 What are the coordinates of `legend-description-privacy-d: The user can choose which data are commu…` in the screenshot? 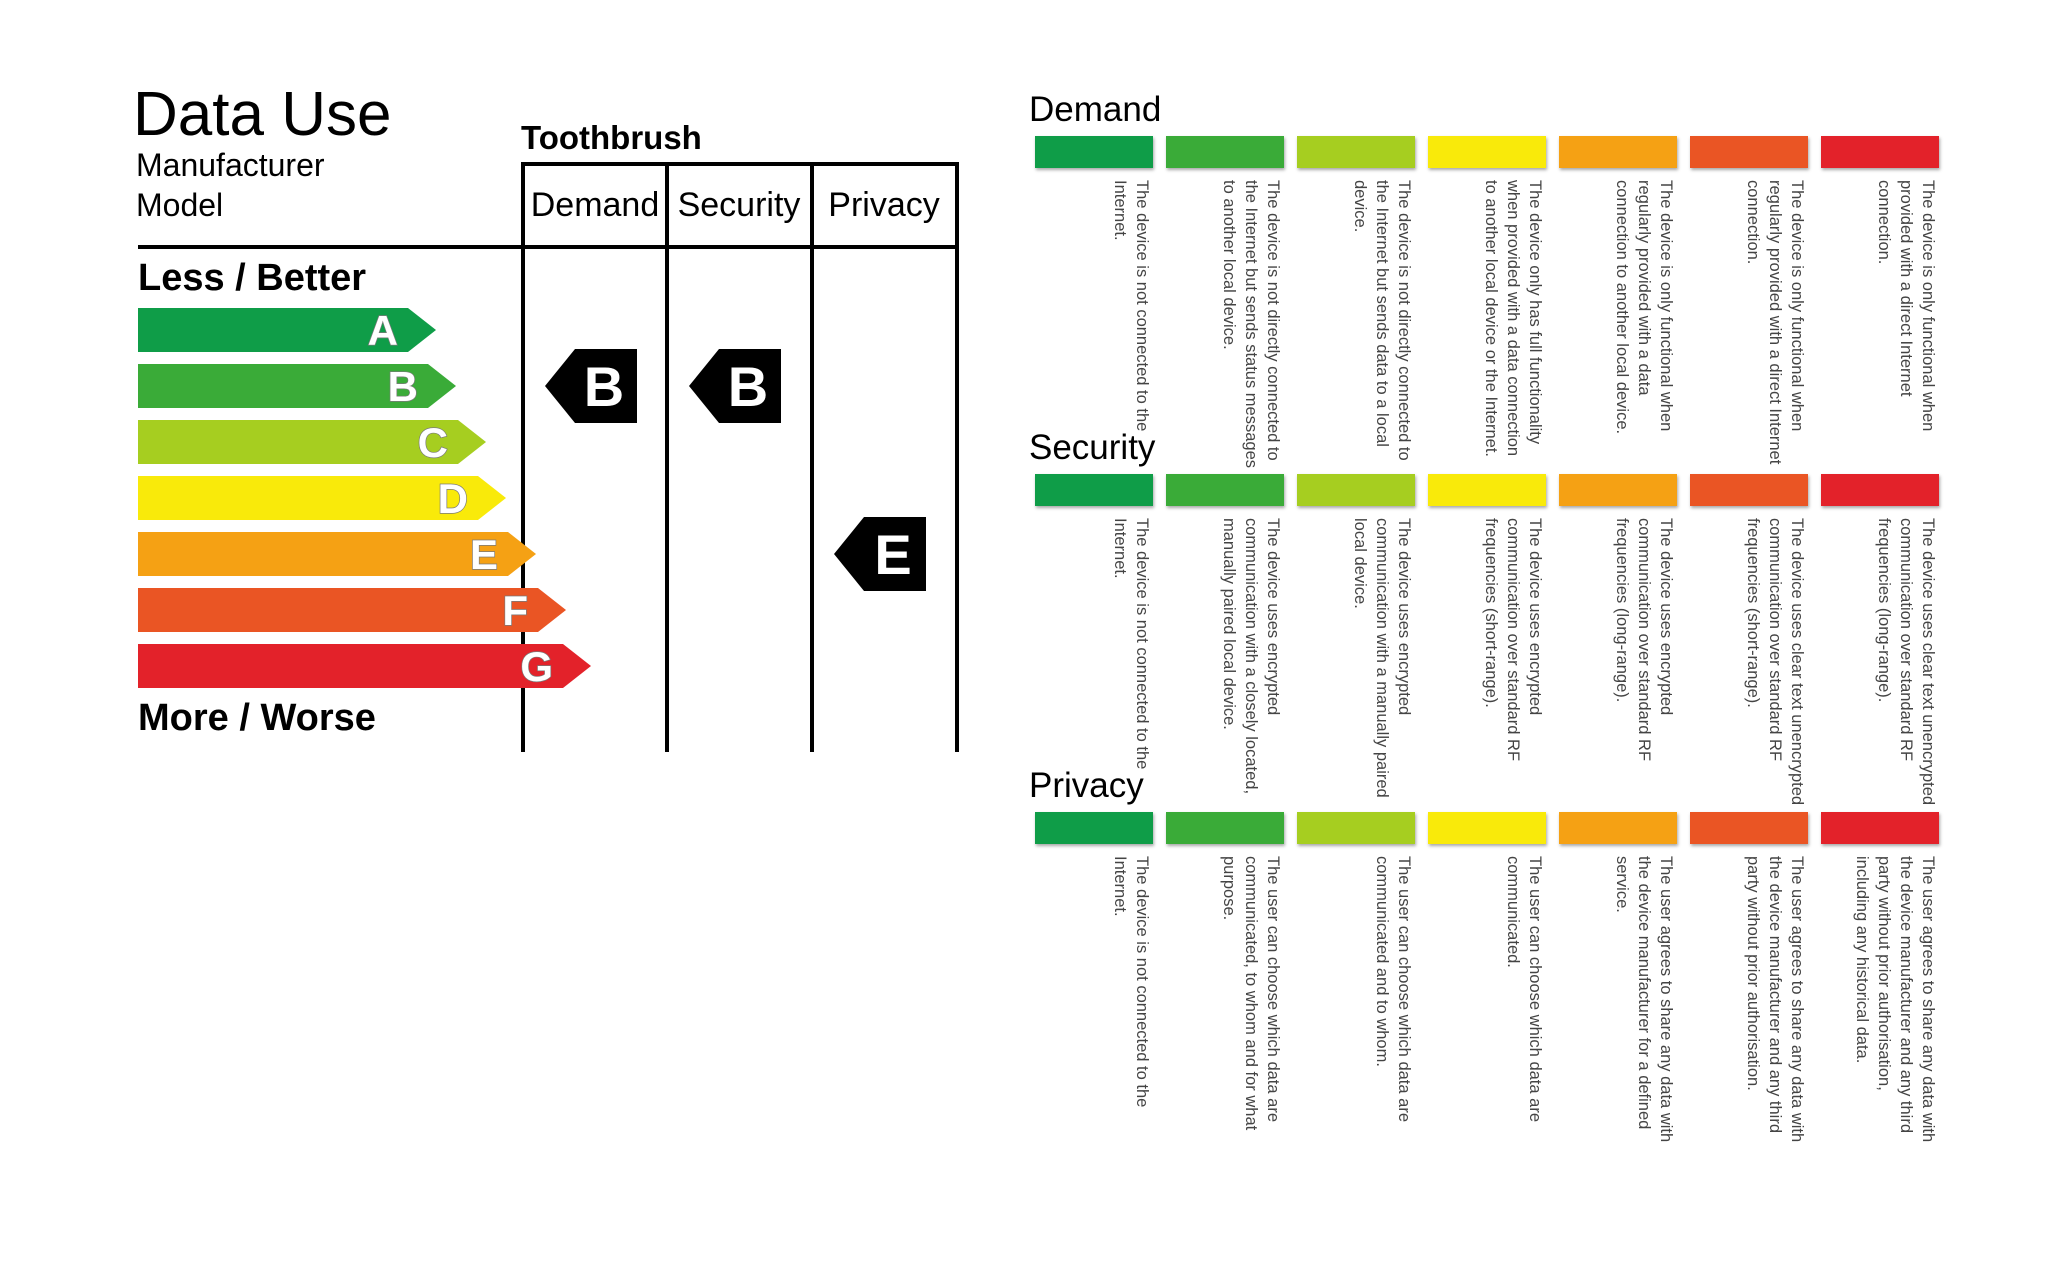 It's located at (1524, 989).